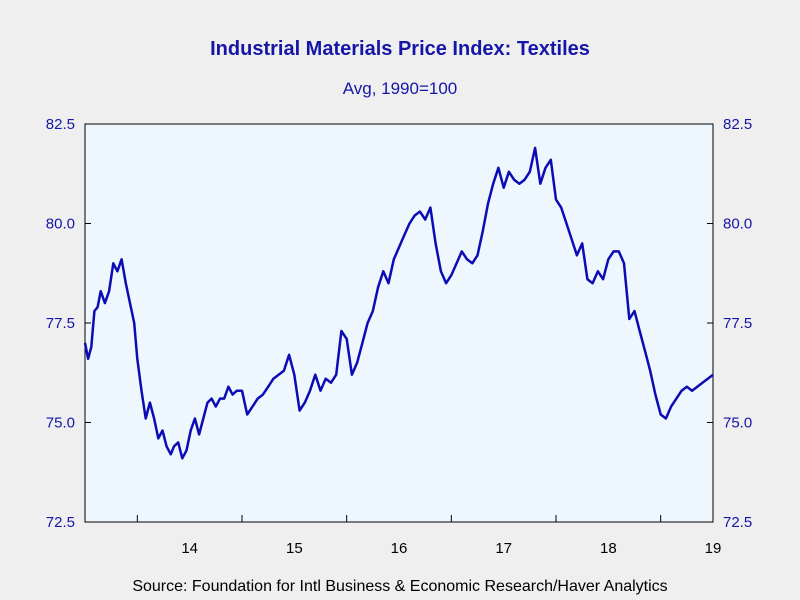  Describe the element at coordinates (60, 522) in the screenshot. I see `y-tick-label-left: 72.5` at that location.